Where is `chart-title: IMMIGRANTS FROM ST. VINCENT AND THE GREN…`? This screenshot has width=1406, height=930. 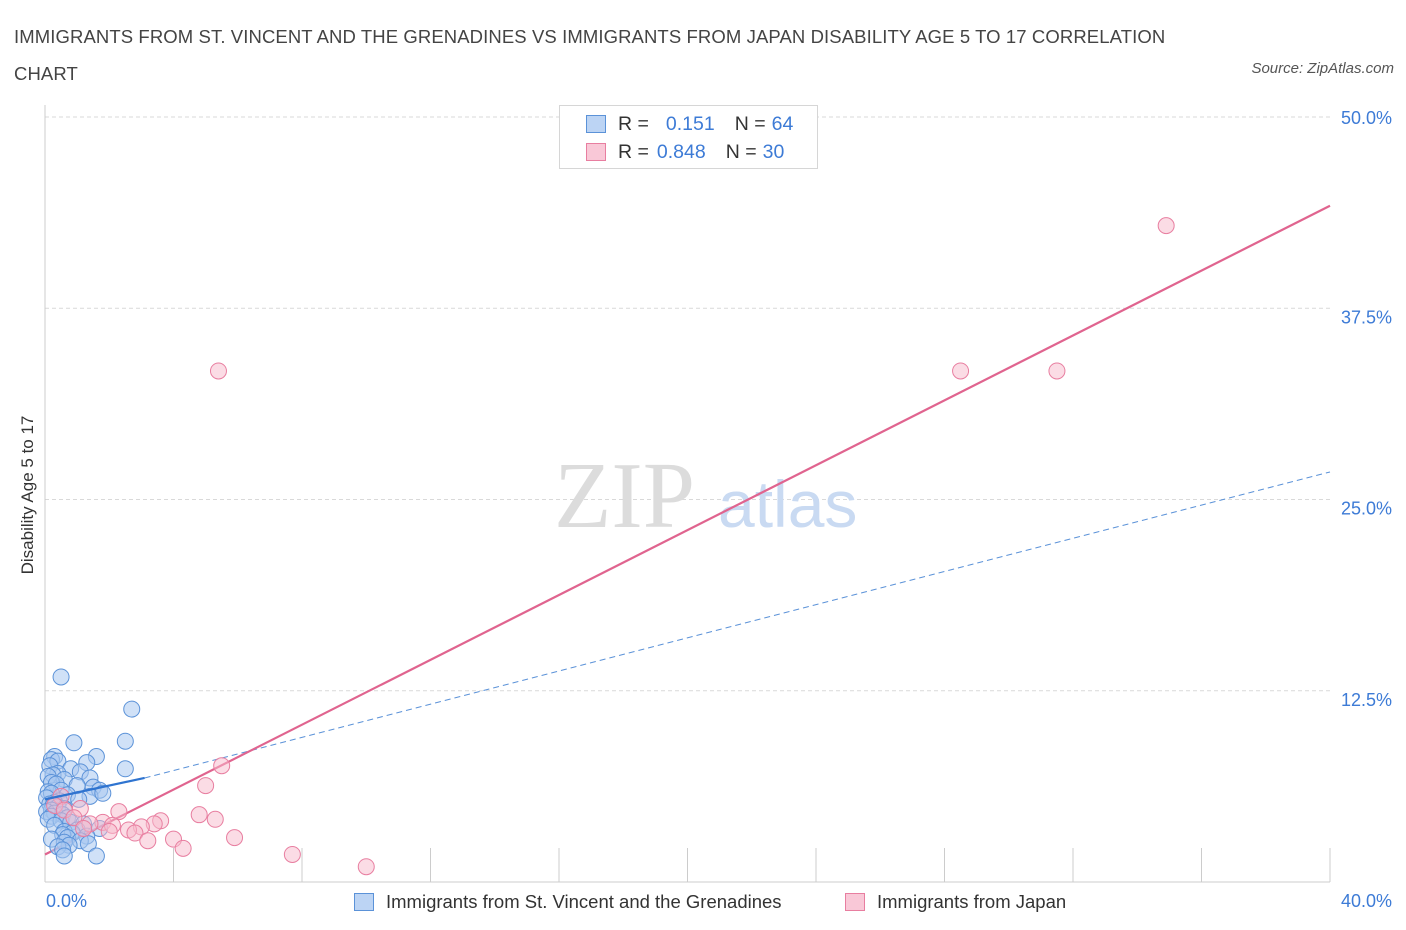 chart-title: IMMIGRANTS FROM ST. VINCENT AND THE GREN… is located at coordinates (590, 55).